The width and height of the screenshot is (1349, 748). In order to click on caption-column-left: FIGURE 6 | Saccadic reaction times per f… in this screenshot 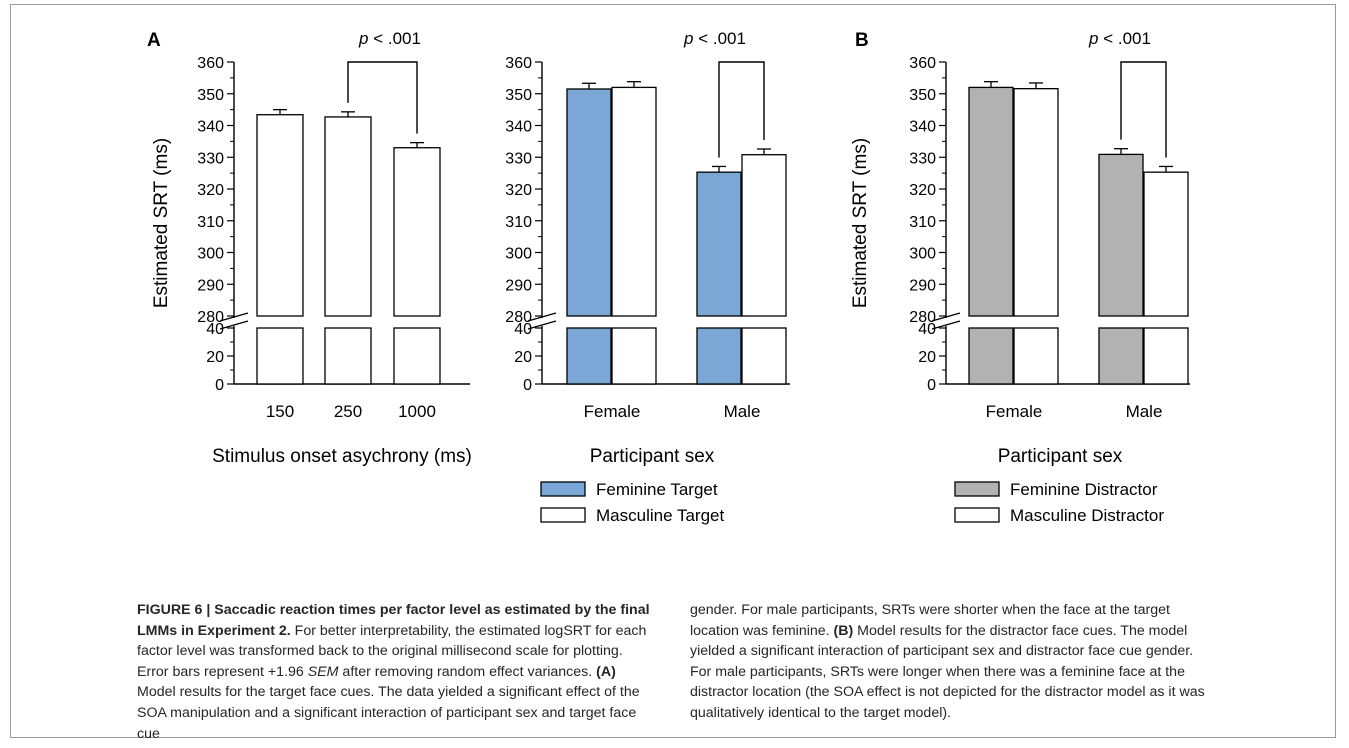, I will do `click(397, 672)`.